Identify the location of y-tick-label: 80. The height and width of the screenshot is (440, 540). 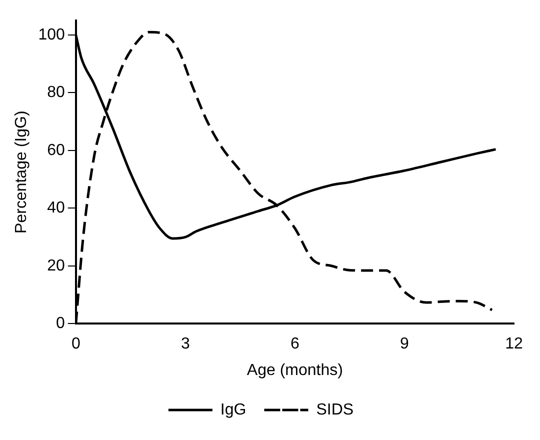
(56, 93).